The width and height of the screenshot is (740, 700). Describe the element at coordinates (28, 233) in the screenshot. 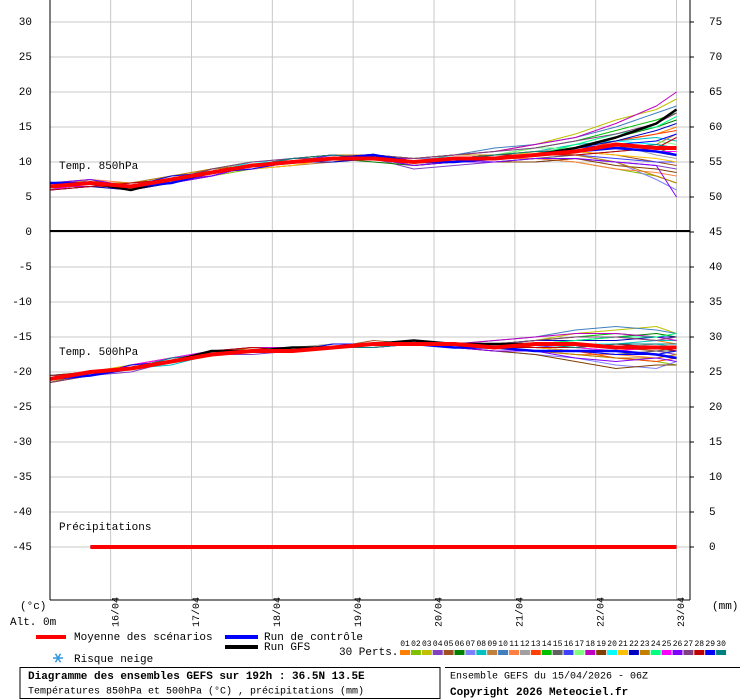

I see `y-tick-label: 0` at that location.